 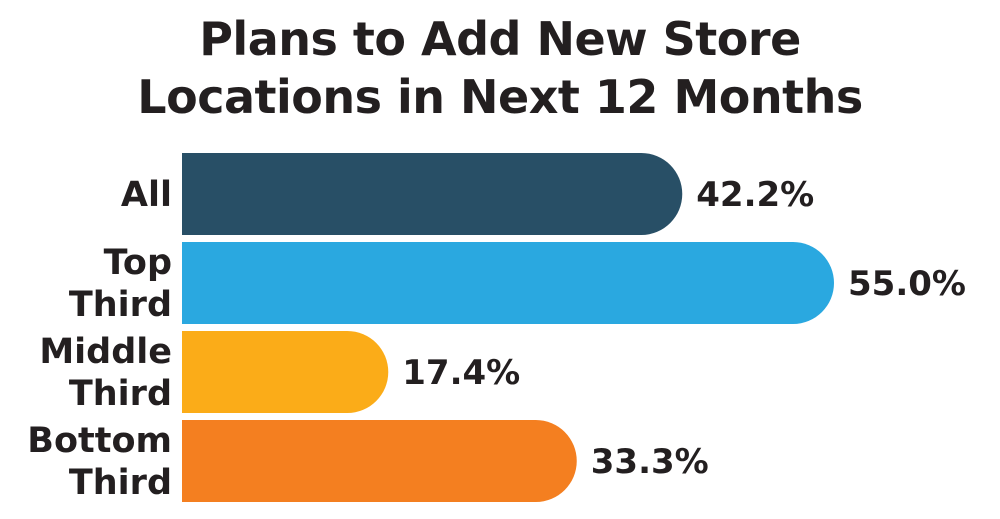 What do you see at coordinates (120, 483) in the screenshot?
I see `category-label-3-line-1: Third` at bounding box center [120, 483].